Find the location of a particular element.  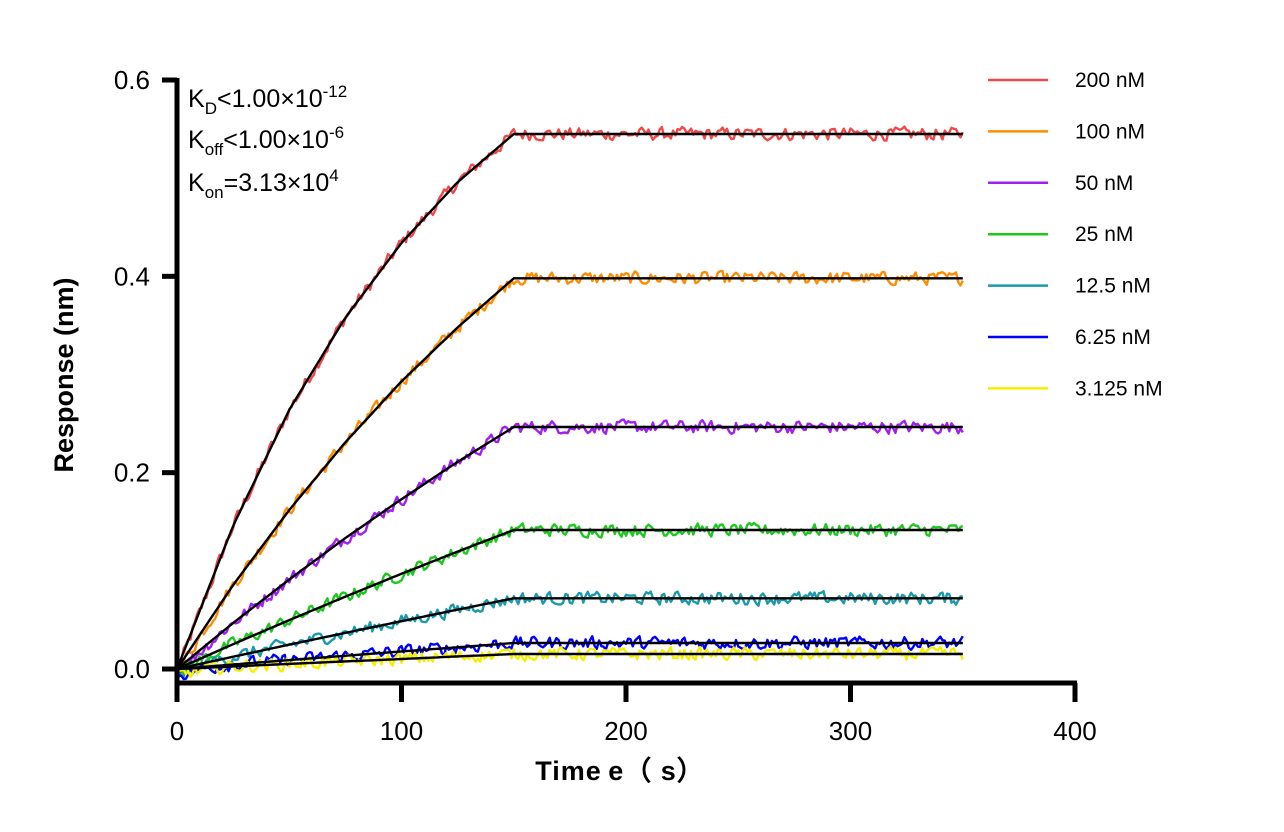

y-tick-label: 0.0 is located at coordinates (132, 669).